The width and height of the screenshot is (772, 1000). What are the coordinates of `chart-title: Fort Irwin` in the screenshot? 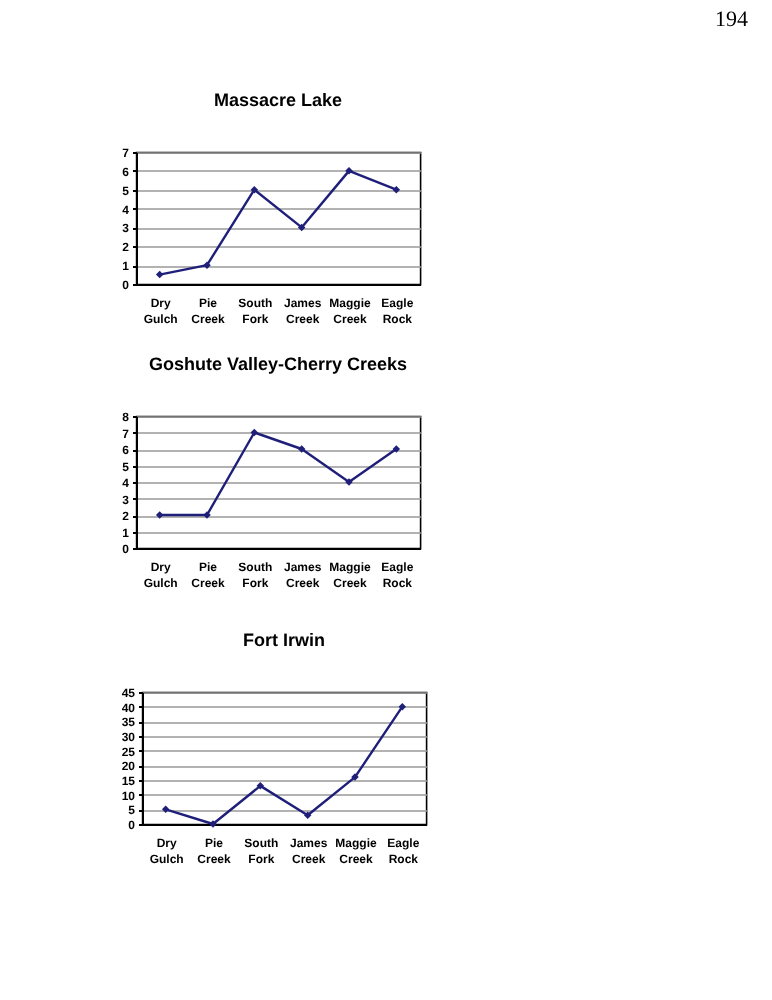 It's located at (284, 640).